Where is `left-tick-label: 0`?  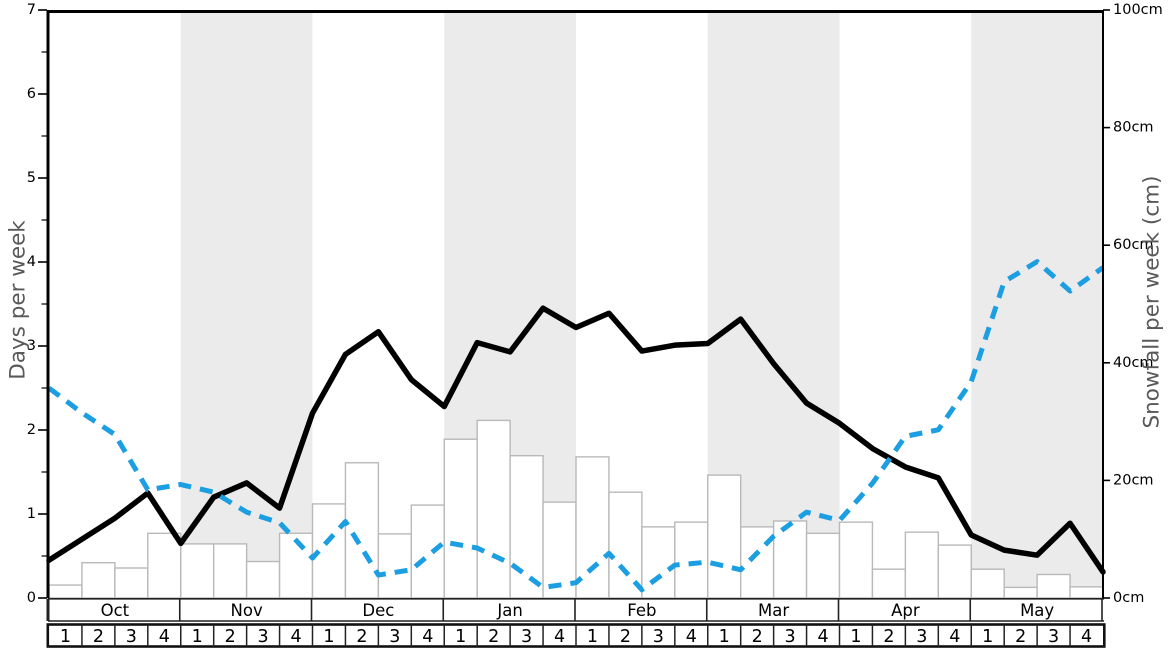
left-tick-label: 0 is located at coordinates (31, 598).